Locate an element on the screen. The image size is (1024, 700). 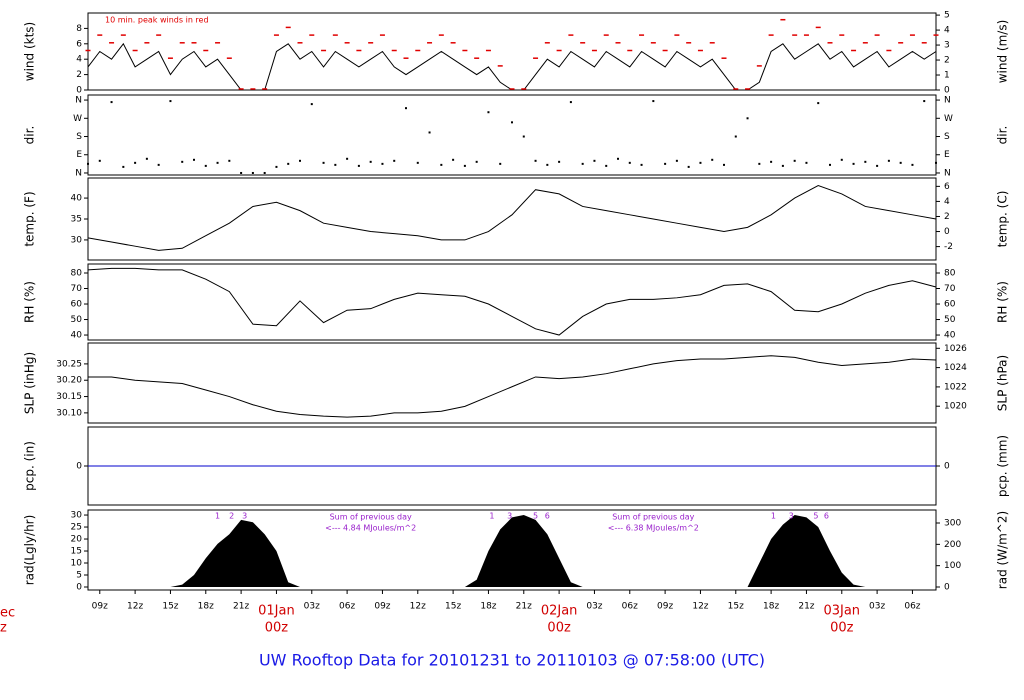
hour-mark: 3 is located at coordinates (509, 516).